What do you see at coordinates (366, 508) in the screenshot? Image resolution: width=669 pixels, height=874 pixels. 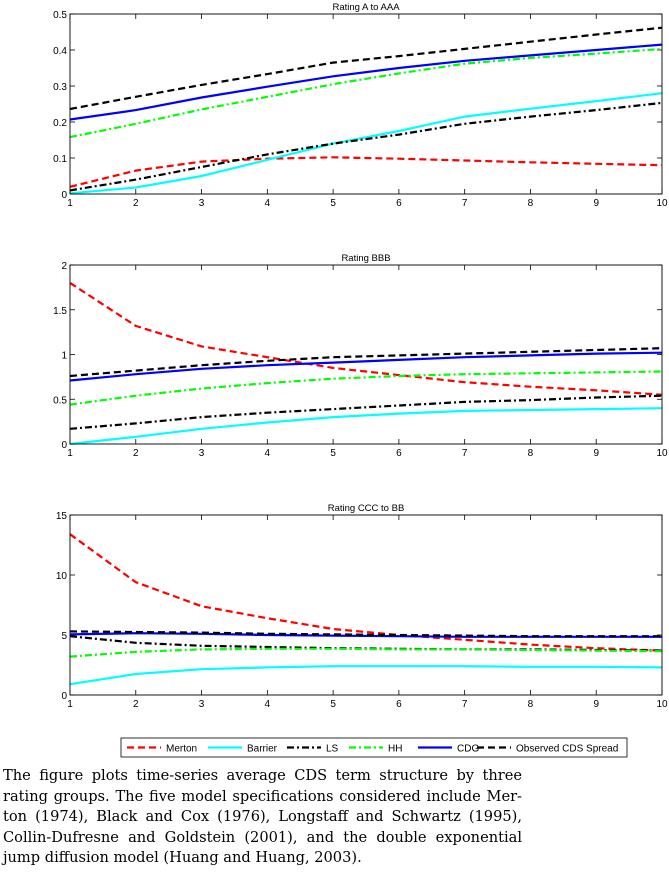 I see `panel-title: Rating CCC to BB` at bounding box center [366, 508].